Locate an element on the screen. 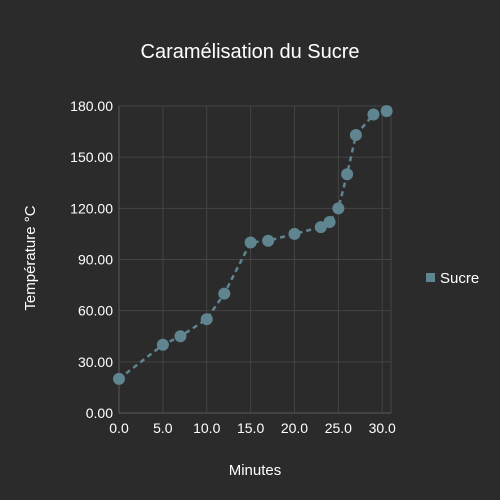 The width and height of the screenshot is (500, 500). chart-title: Caramélisation du Sucre is located at coordinates (250, 52).